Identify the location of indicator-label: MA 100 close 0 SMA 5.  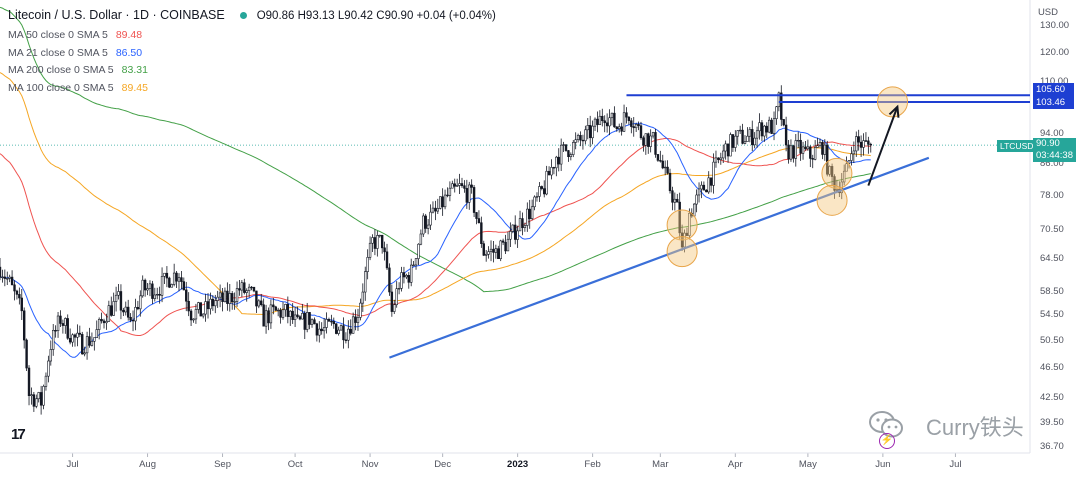
(61, 87).